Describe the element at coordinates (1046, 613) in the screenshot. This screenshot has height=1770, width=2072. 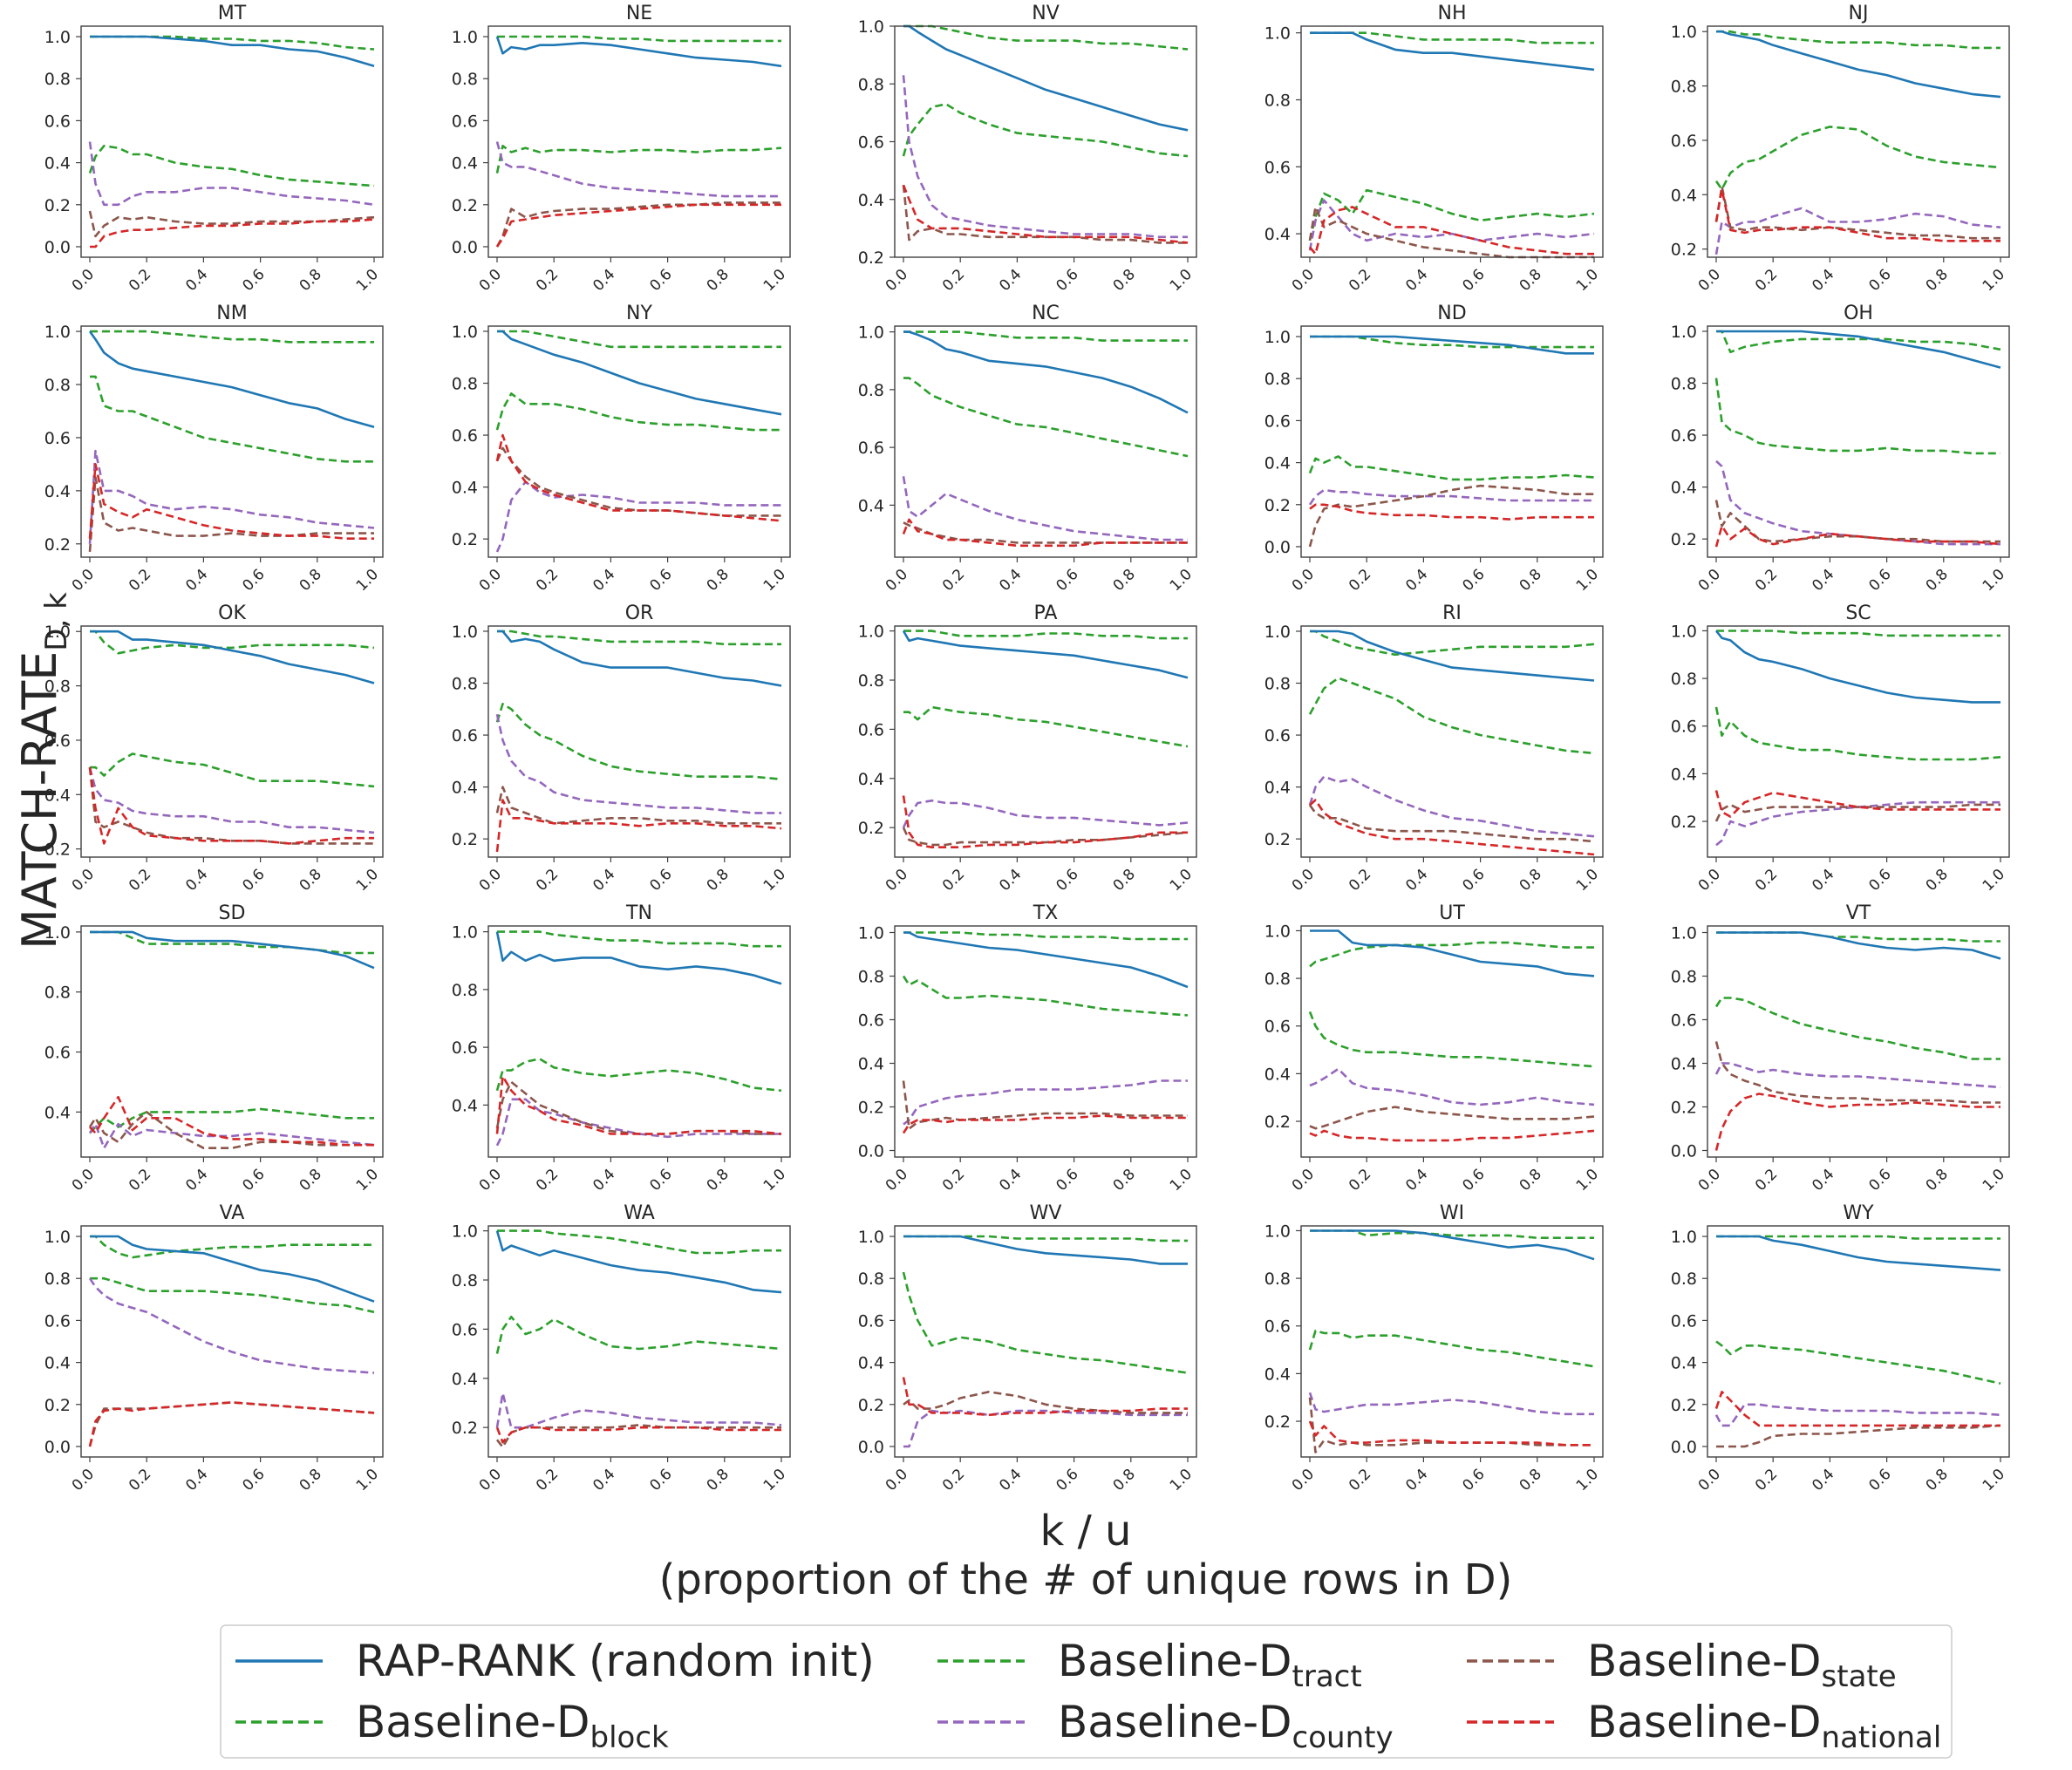
I see `panel-title: PA` at that location.